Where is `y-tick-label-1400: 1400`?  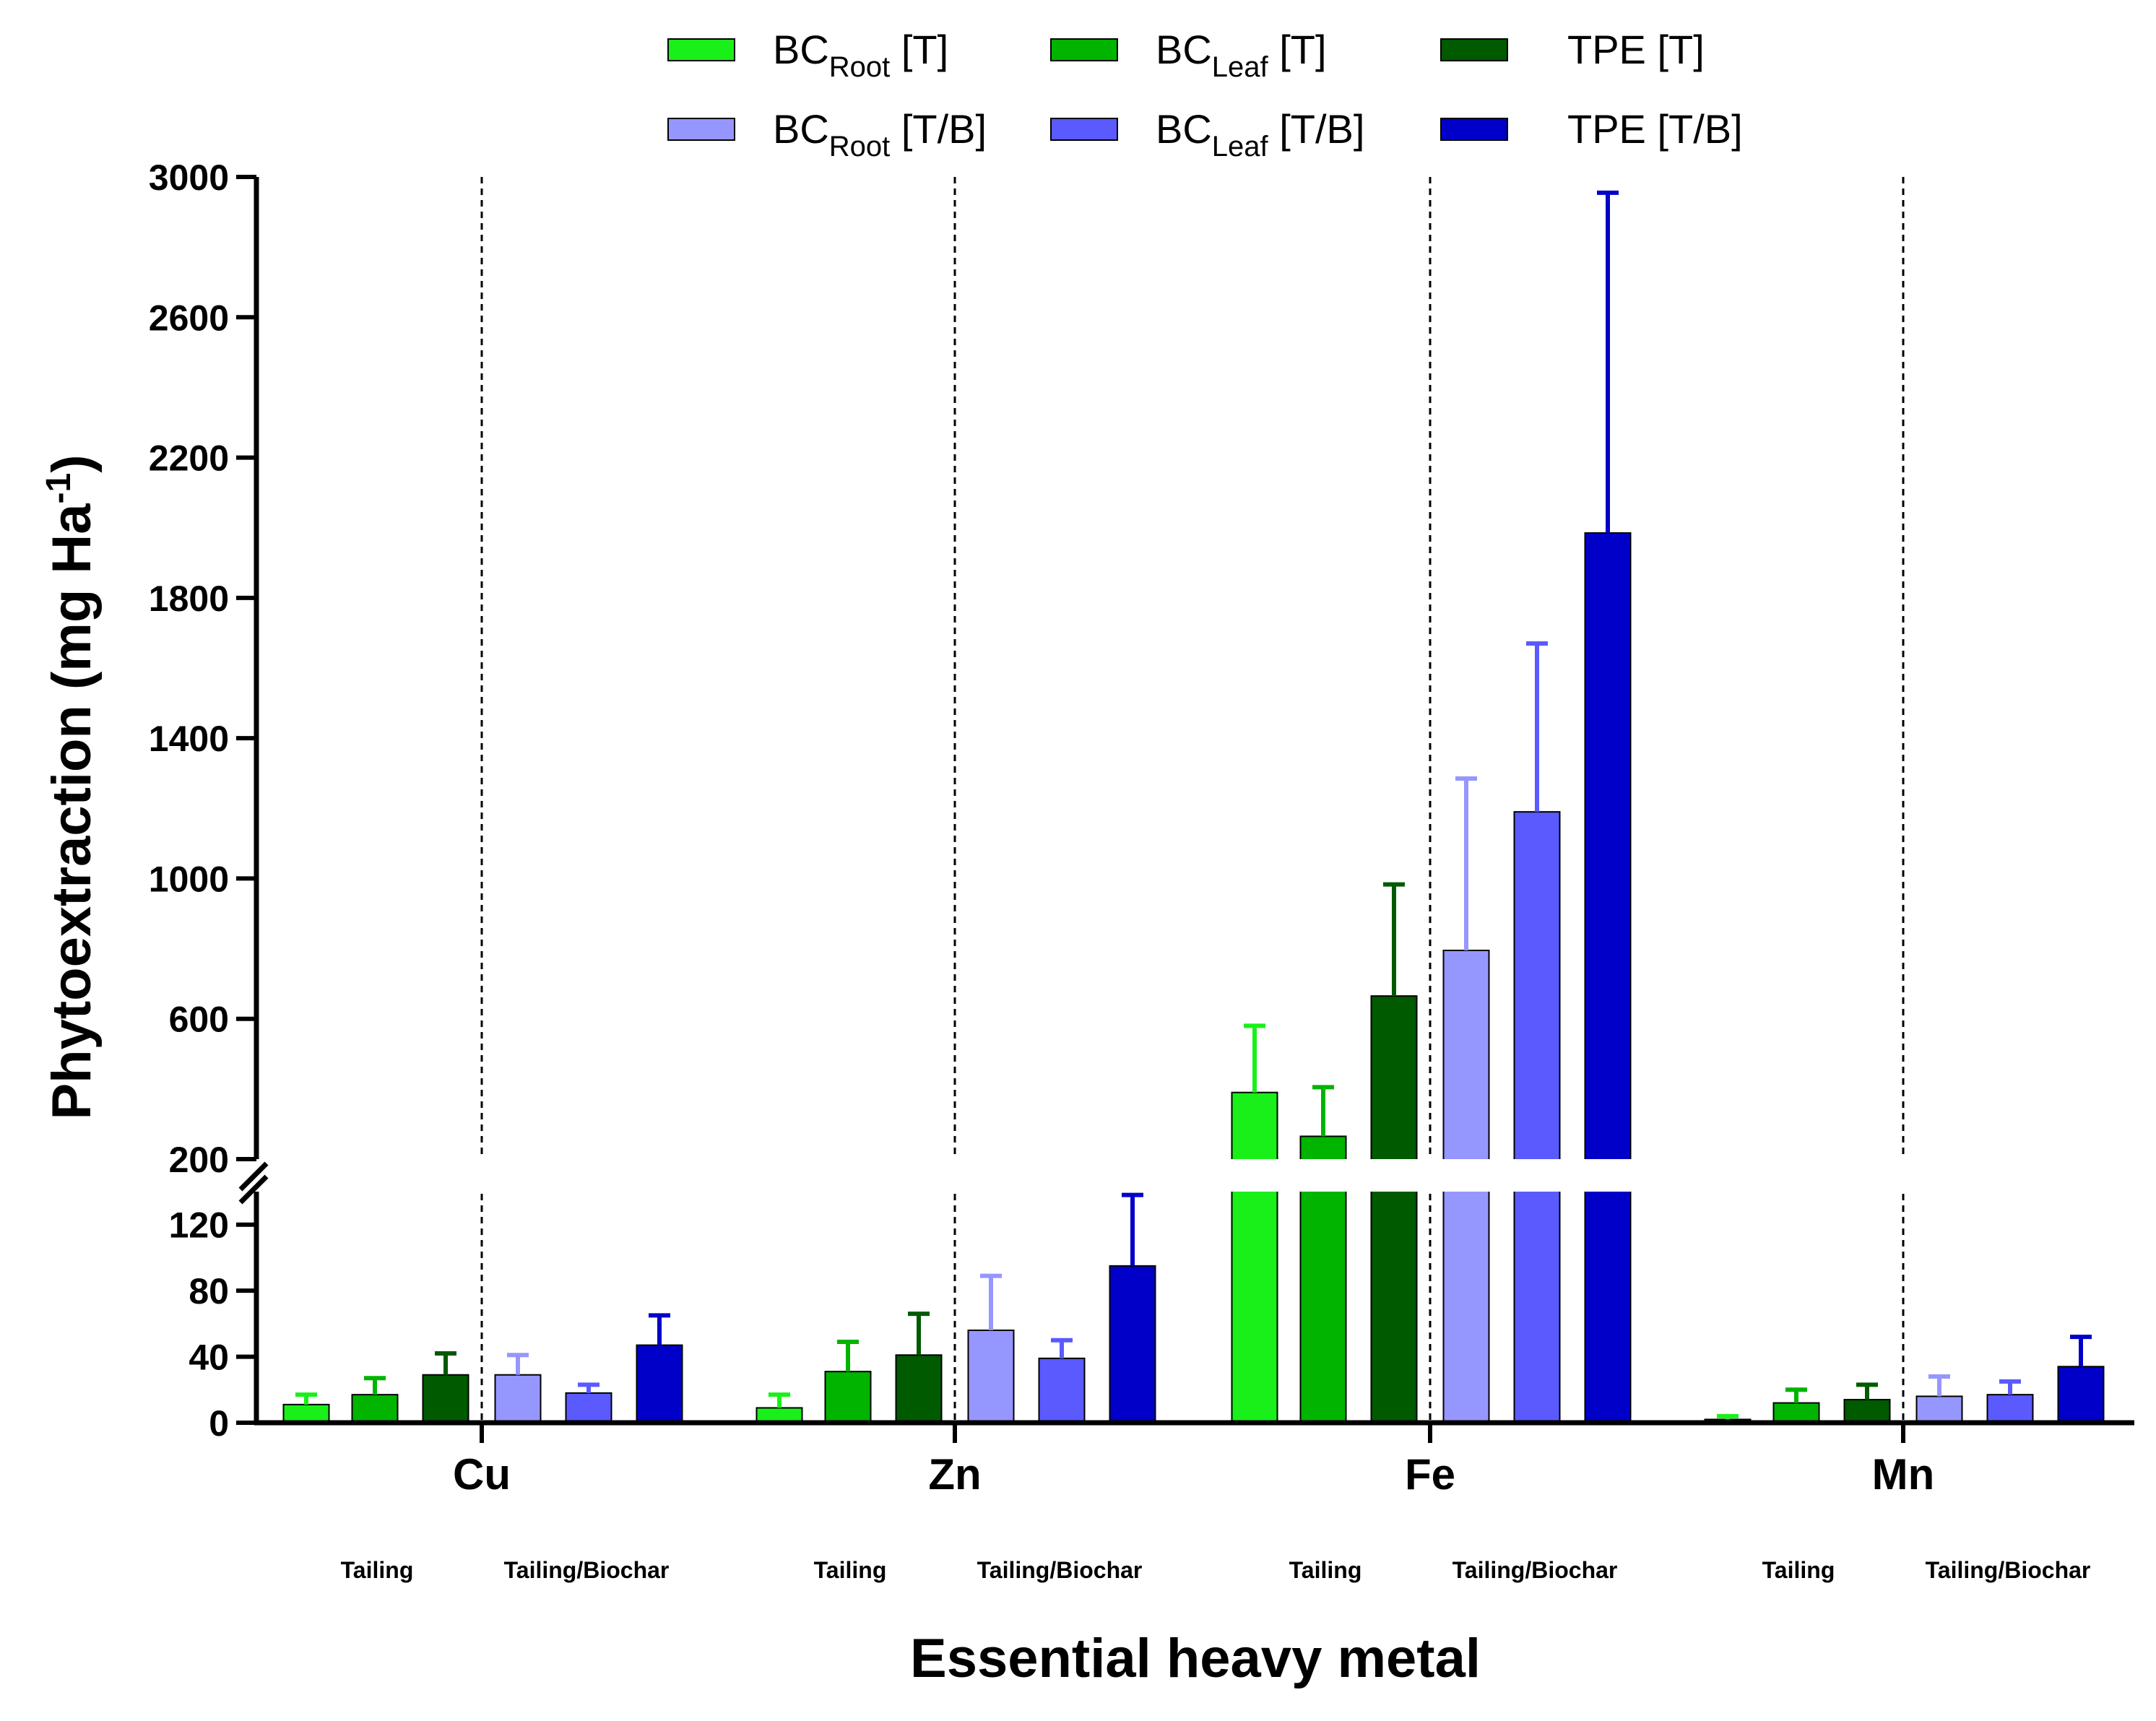 y-tick-label-1400: 1400 is located at coordinates (189, 739).